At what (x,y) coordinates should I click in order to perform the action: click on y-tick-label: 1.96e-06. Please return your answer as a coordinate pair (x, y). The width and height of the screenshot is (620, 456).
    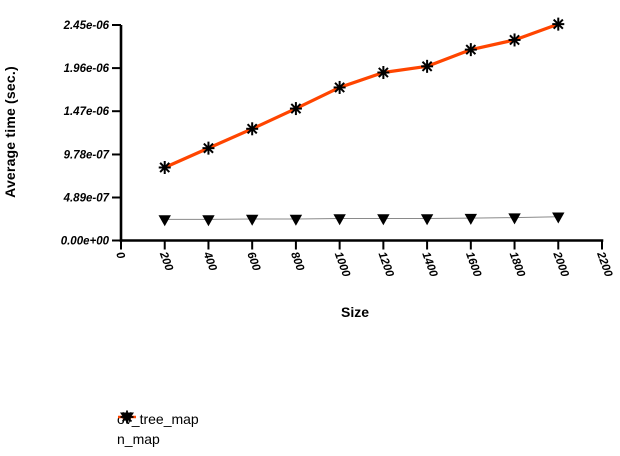
    Looking at the image, I should click on (87, 69).